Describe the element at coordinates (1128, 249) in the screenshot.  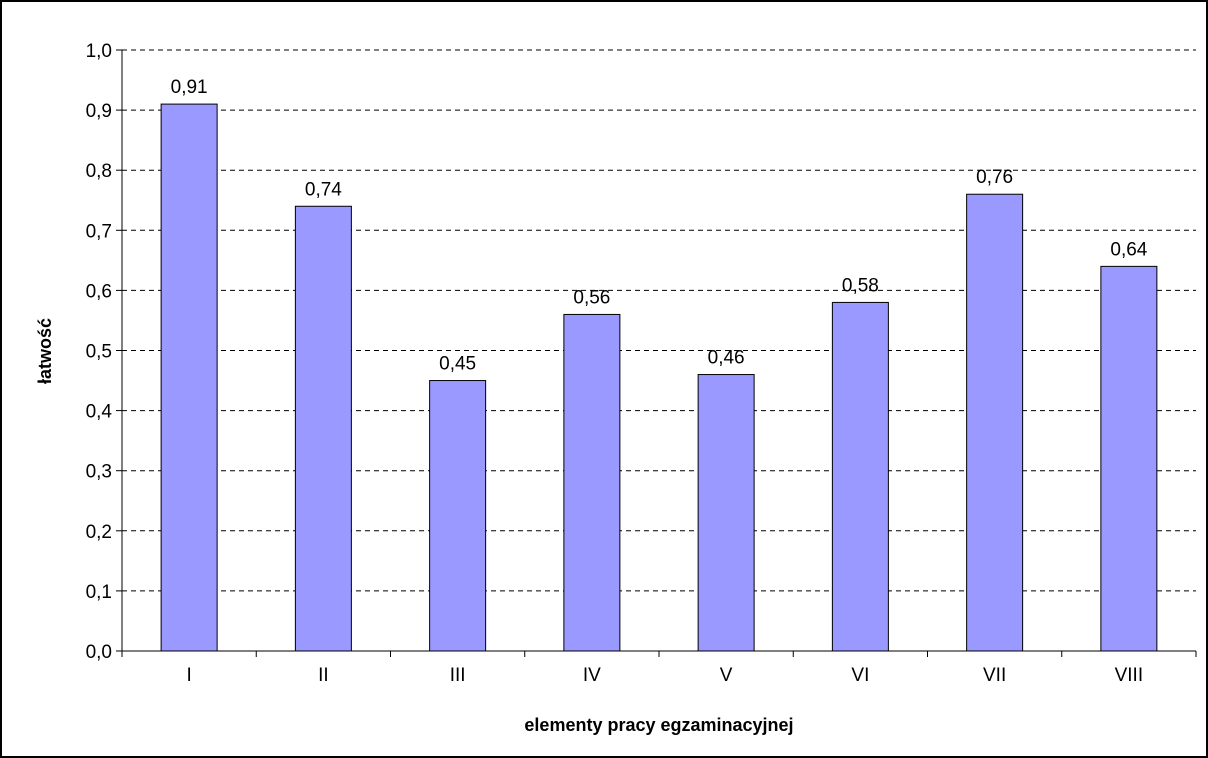
I see `data-label: 0,64` at that location.